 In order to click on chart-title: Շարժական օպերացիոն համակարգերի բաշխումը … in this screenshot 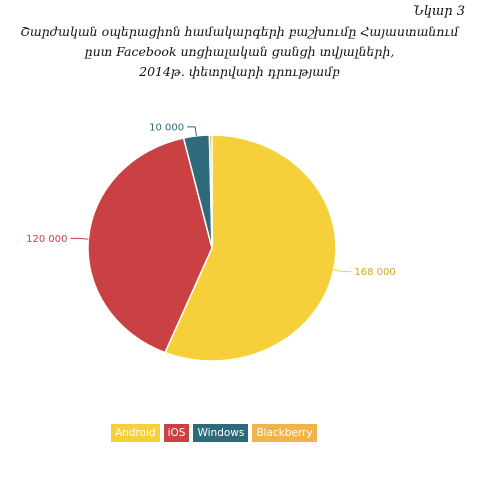, I will do `click(239, 52)`.